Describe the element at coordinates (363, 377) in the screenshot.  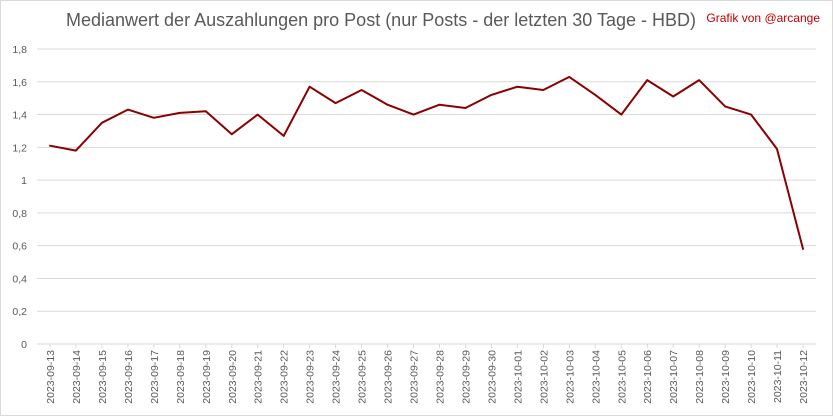
I see `x-tick-label: 2023-09-25` at that location.